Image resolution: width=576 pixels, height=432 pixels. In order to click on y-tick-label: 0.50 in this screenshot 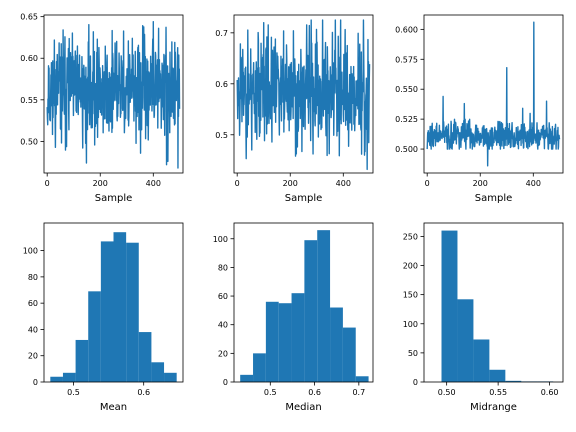, I will do `click(29, 141)`.